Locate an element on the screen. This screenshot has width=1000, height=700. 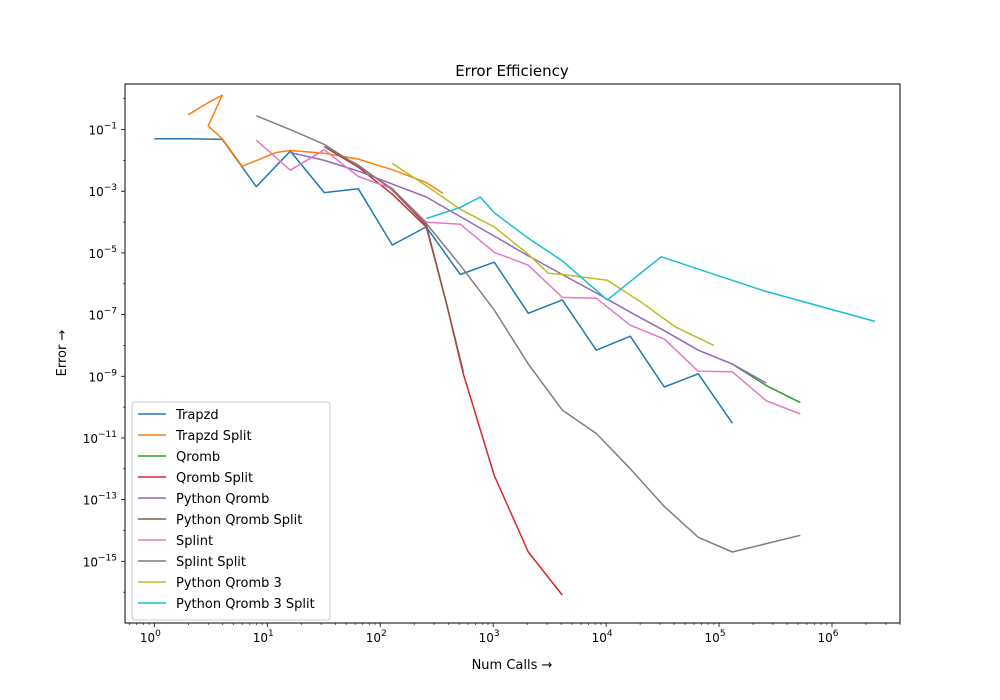
legend-label: Qromb is located at coordinates (198, 457).